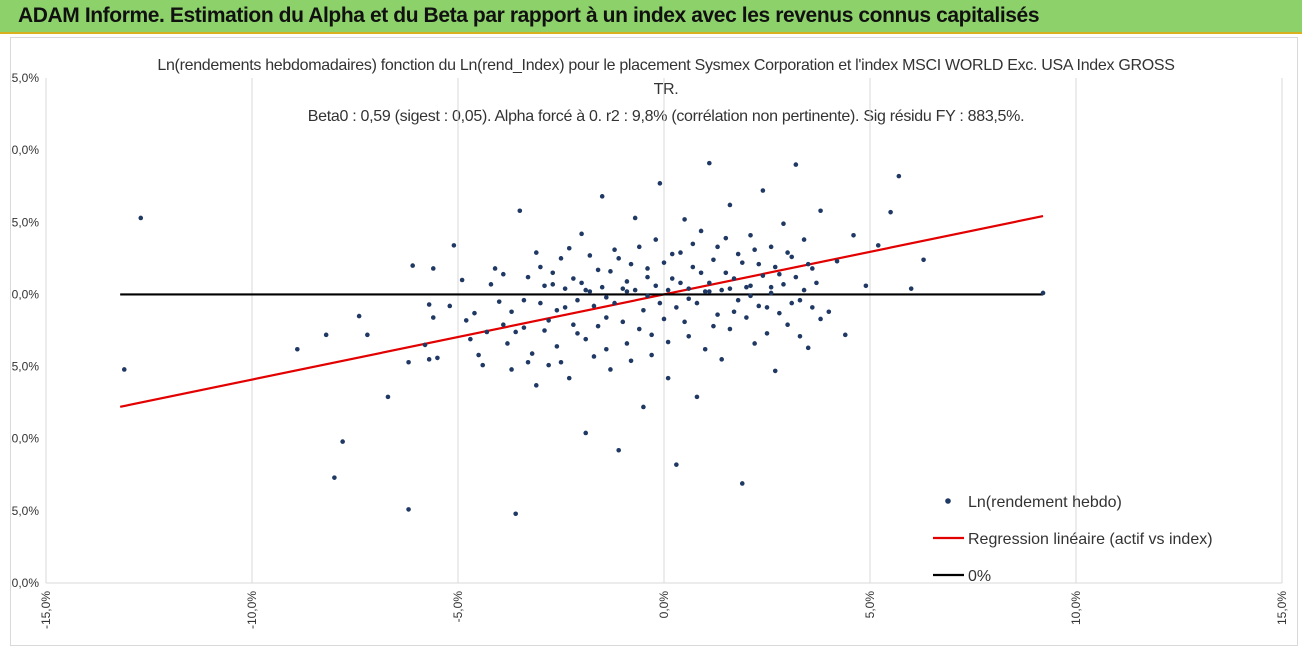 This screenshot has height=648, width=1302. What do you see at coordinates (1076, 608) in the screenshot?
I see `x-tick-label: 10,0%` at bounding box center [1076, 608].